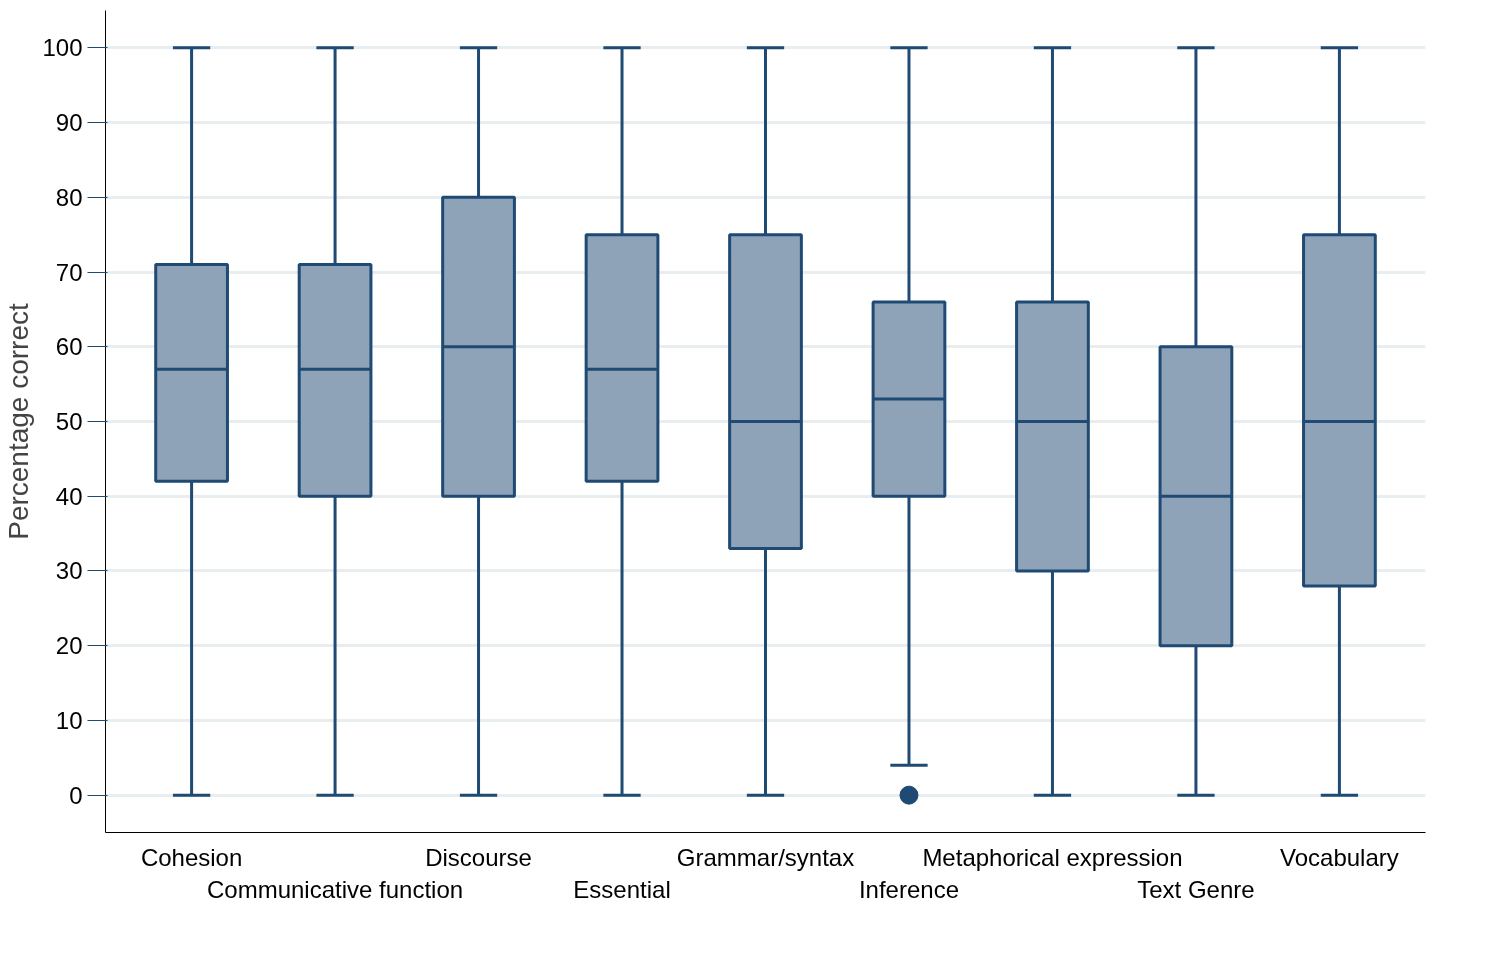 This screenshot has height=955, width=1501. Describe the element at coordinates (19, 421) in the screenshot. I see `y-axis-title: Percentage correct` at that location.